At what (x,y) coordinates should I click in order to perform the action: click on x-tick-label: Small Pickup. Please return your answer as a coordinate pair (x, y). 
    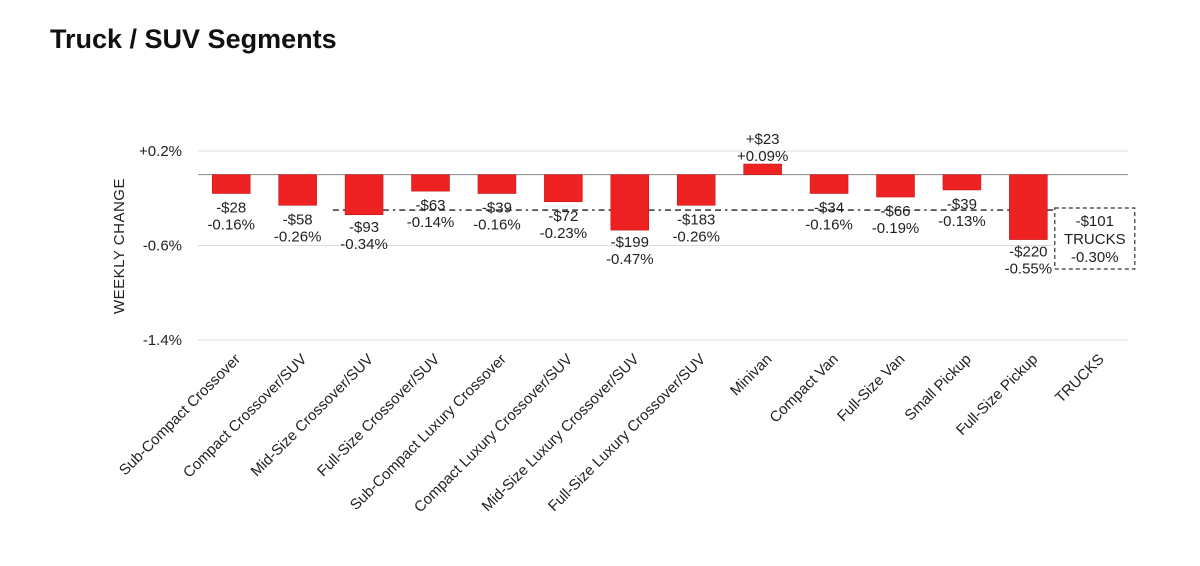
    Looking at the image, I should click on (937, 387).